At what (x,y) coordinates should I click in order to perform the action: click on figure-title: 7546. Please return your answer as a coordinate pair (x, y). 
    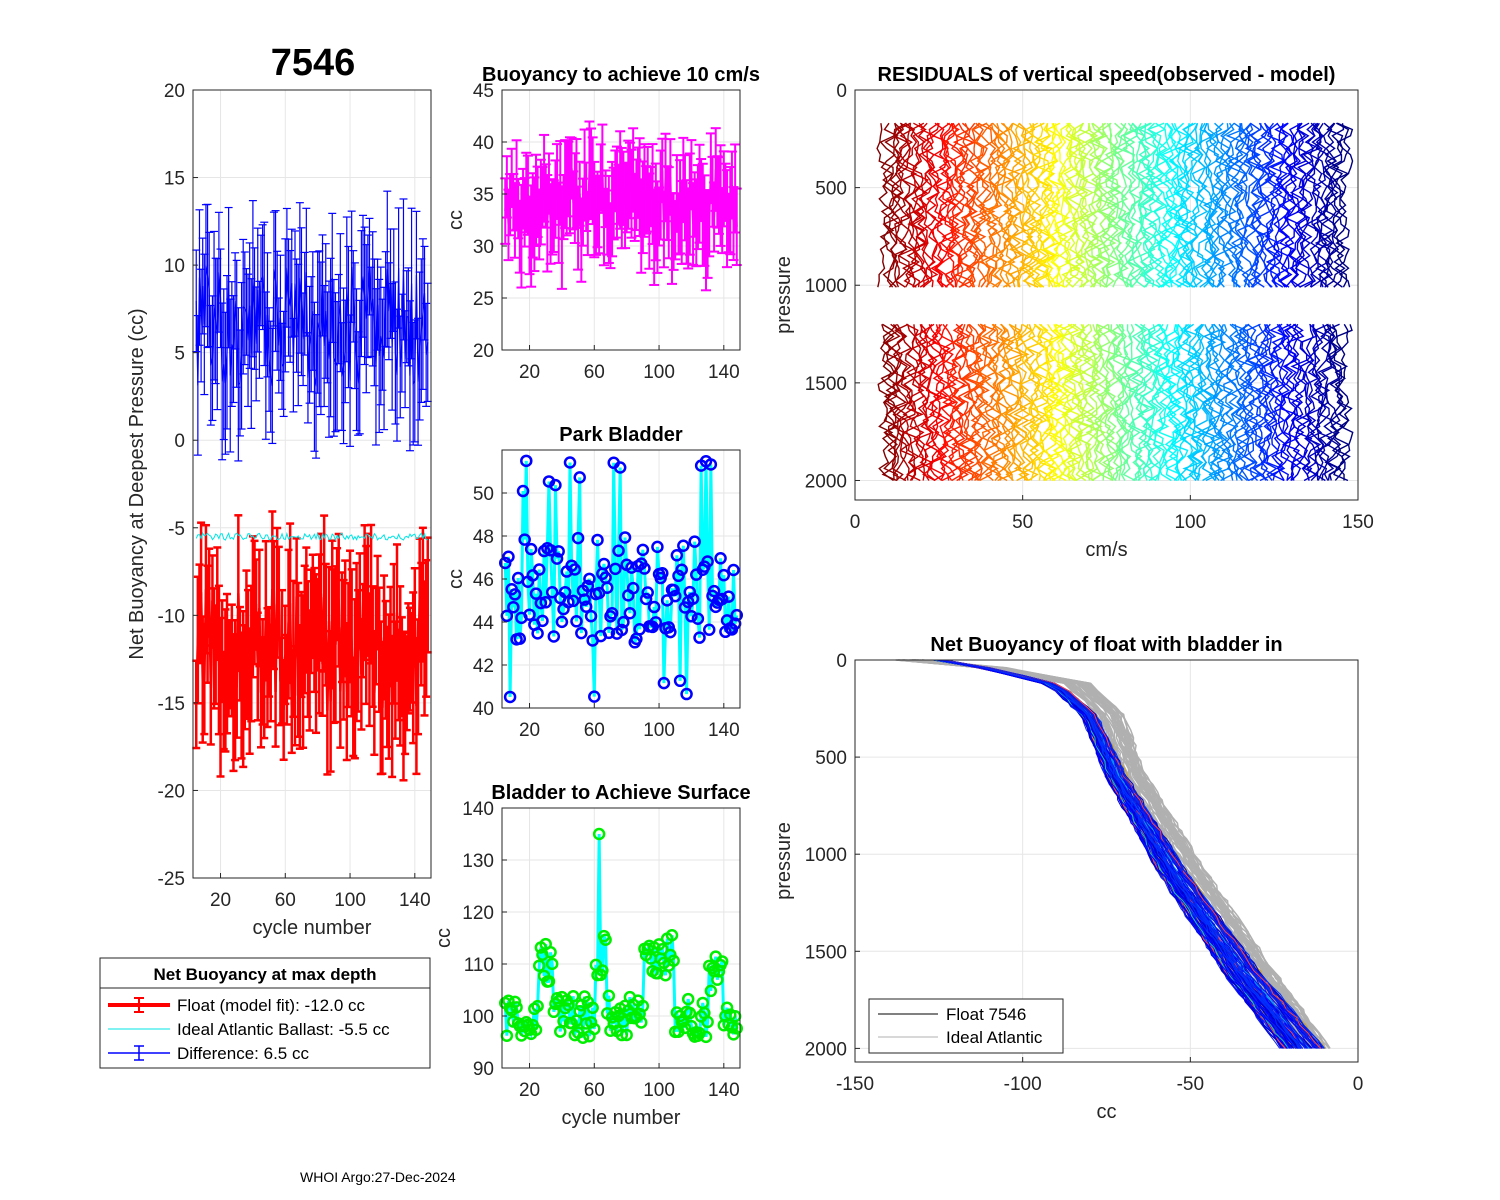
    Looking at the image, I should click on (313, 63).